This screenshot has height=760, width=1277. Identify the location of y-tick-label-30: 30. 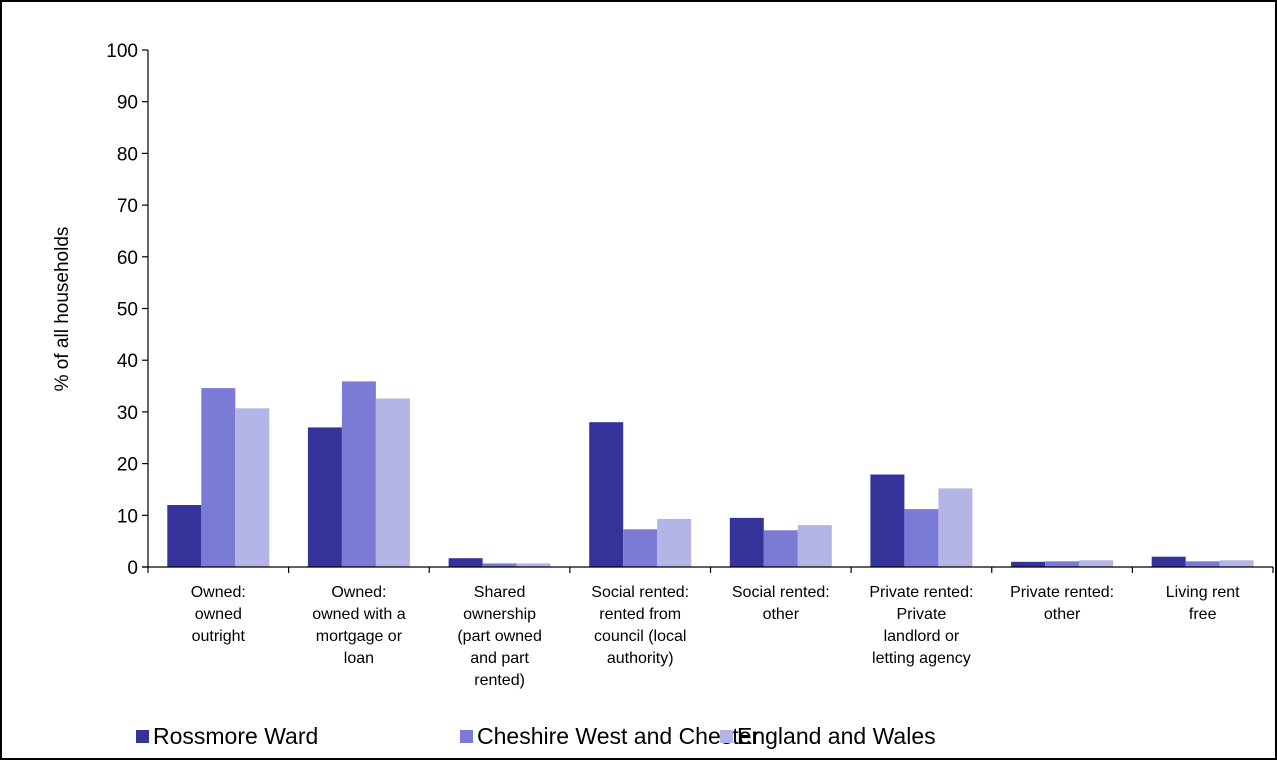
(127, 413).